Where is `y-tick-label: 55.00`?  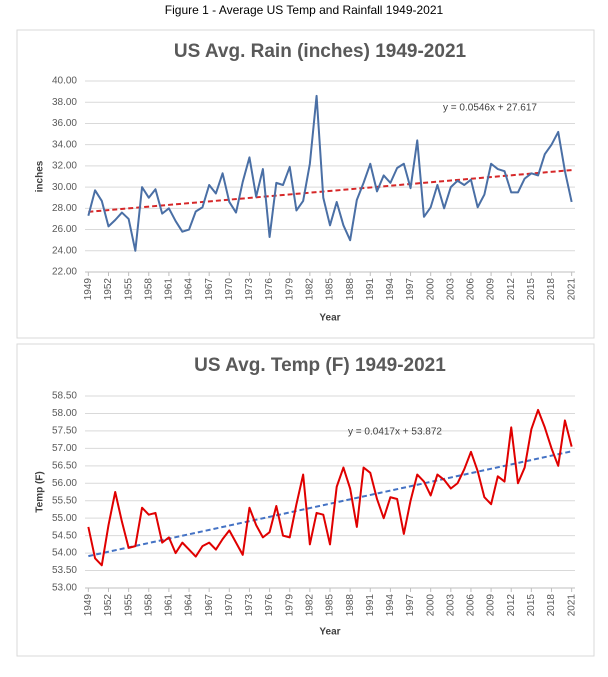 y-tick-label: 55.00 is located at coordinates (64, 518).